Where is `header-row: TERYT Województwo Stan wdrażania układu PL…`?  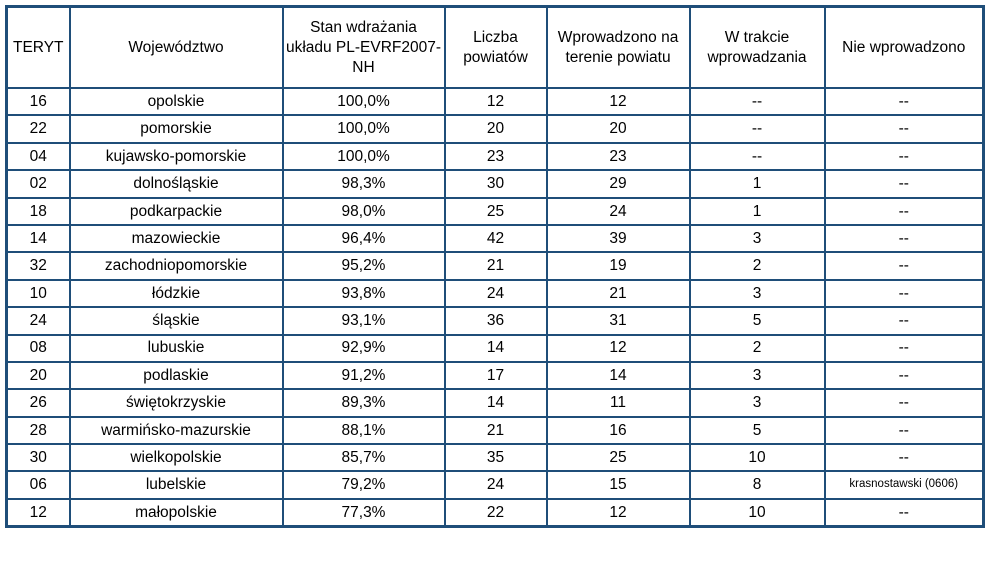 header-row: TERYT Województwo Stan wdrażania układu PL… is located at coordinates (495, 47).